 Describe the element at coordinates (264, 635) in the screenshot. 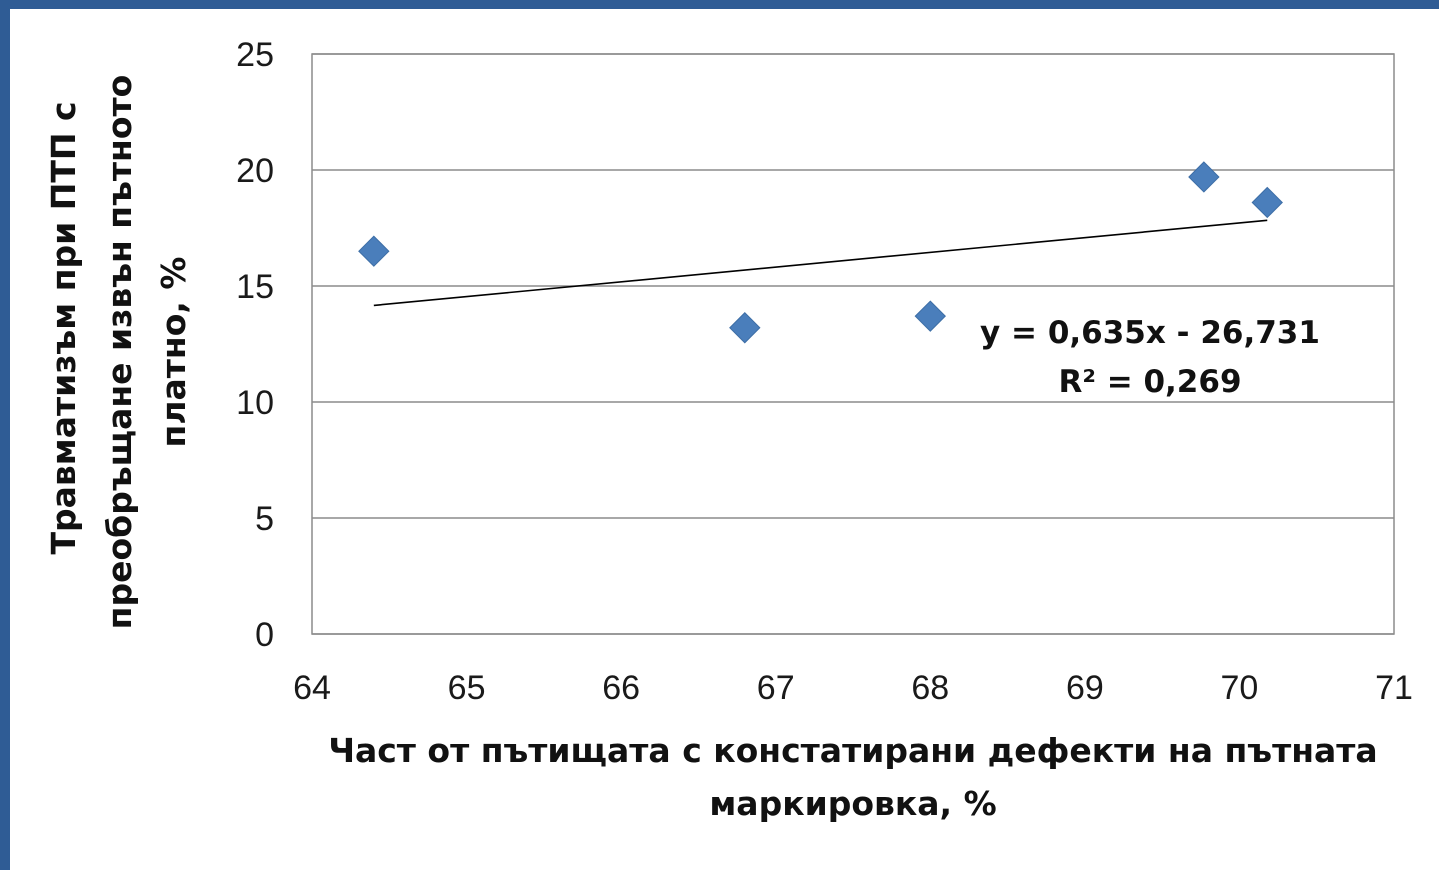

I see `y-tick-label: 0` at that location.